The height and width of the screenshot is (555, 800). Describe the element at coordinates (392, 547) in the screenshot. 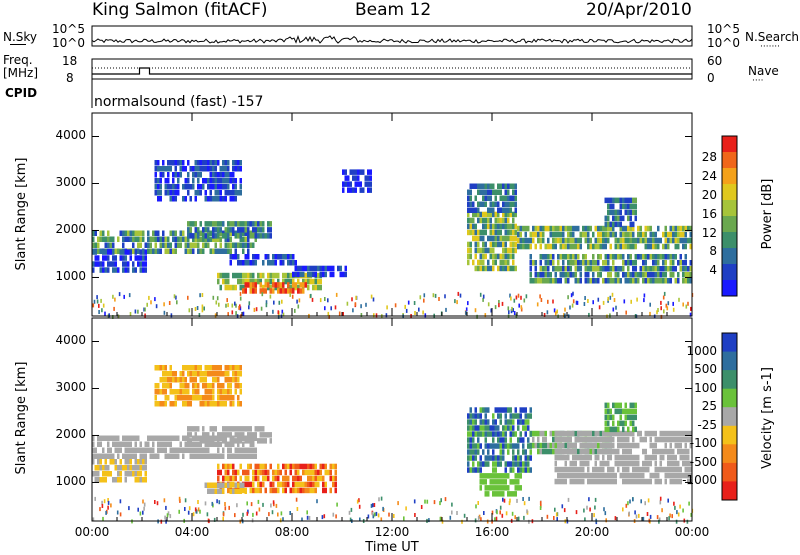

I see `time-xlabel: Time UT` at that location.